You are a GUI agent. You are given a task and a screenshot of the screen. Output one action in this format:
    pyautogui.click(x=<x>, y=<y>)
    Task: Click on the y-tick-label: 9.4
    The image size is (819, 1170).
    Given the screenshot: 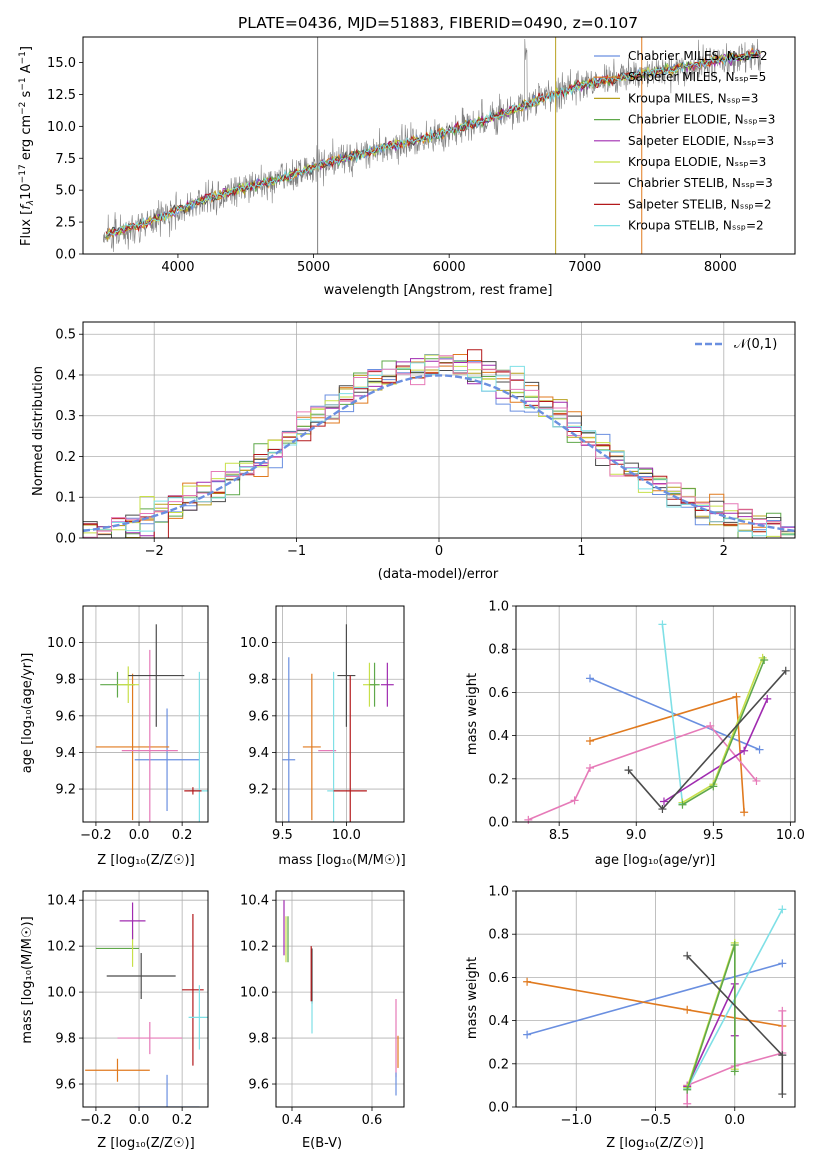 What is the action you would take?
    pyautogui.click(x=65, y=753)
    